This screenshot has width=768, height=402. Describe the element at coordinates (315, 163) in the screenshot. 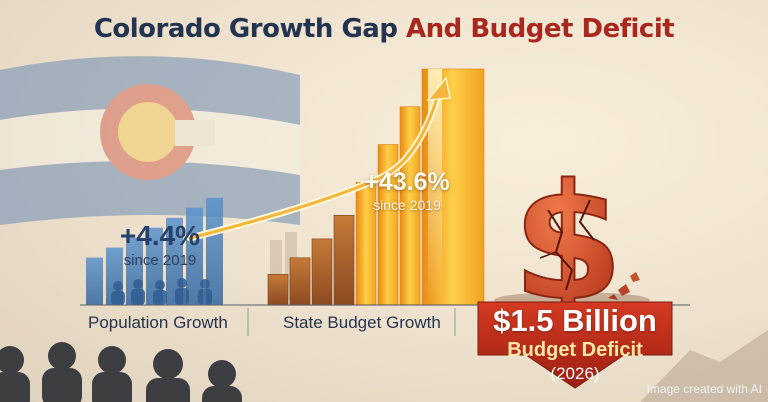

I see `growth-curve-glow` at that location.